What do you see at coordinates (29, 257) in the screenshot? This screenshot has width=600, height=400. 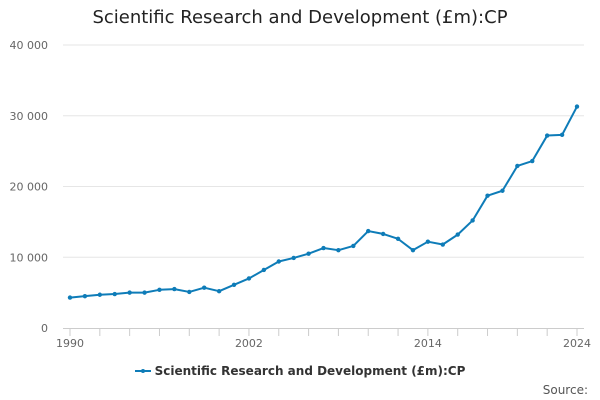 I see `y-tick-label: 10 000` at bounding box center [29, 257].